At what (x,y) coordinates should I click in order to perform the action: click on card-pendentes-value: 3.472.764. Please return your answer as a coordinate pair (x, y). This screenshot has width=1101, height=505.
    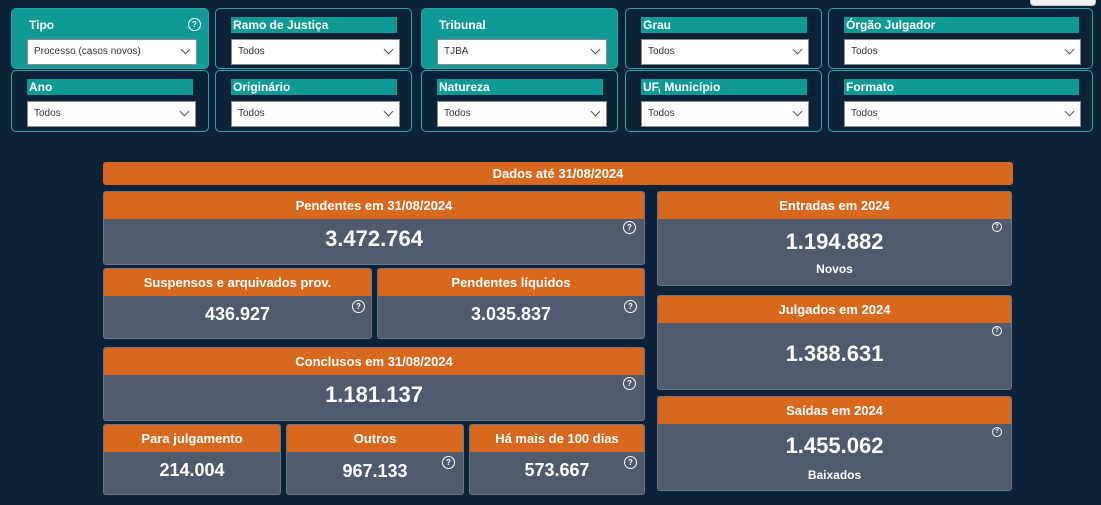
    Looking at the image, I should click on (374, 238).